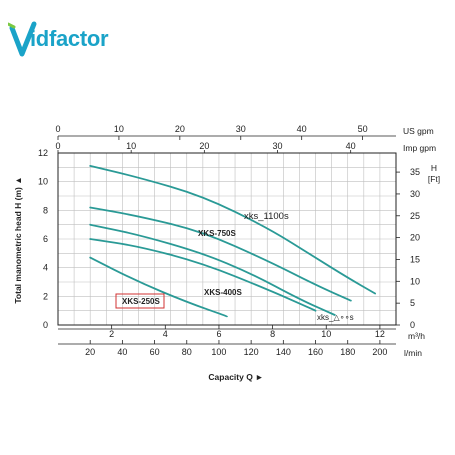 The width and height of the screenshot is (455, 455). Describe the element at coordinates (180, 129) in the screenshot. I see `us-gpm-tick-label: 20` at that location.